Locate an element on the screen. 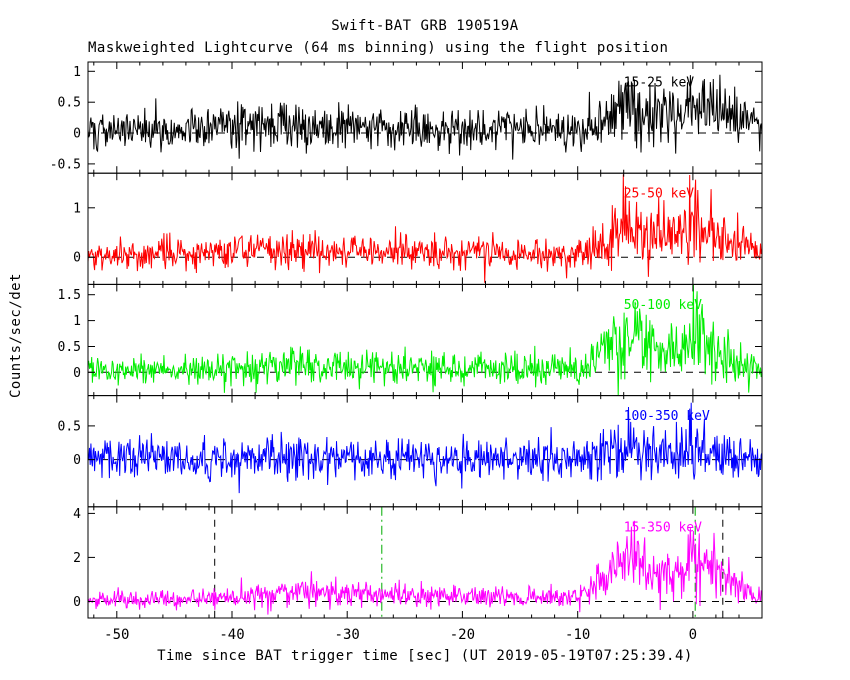  x-tick-label: 0 is located at coordinates (693, 635).